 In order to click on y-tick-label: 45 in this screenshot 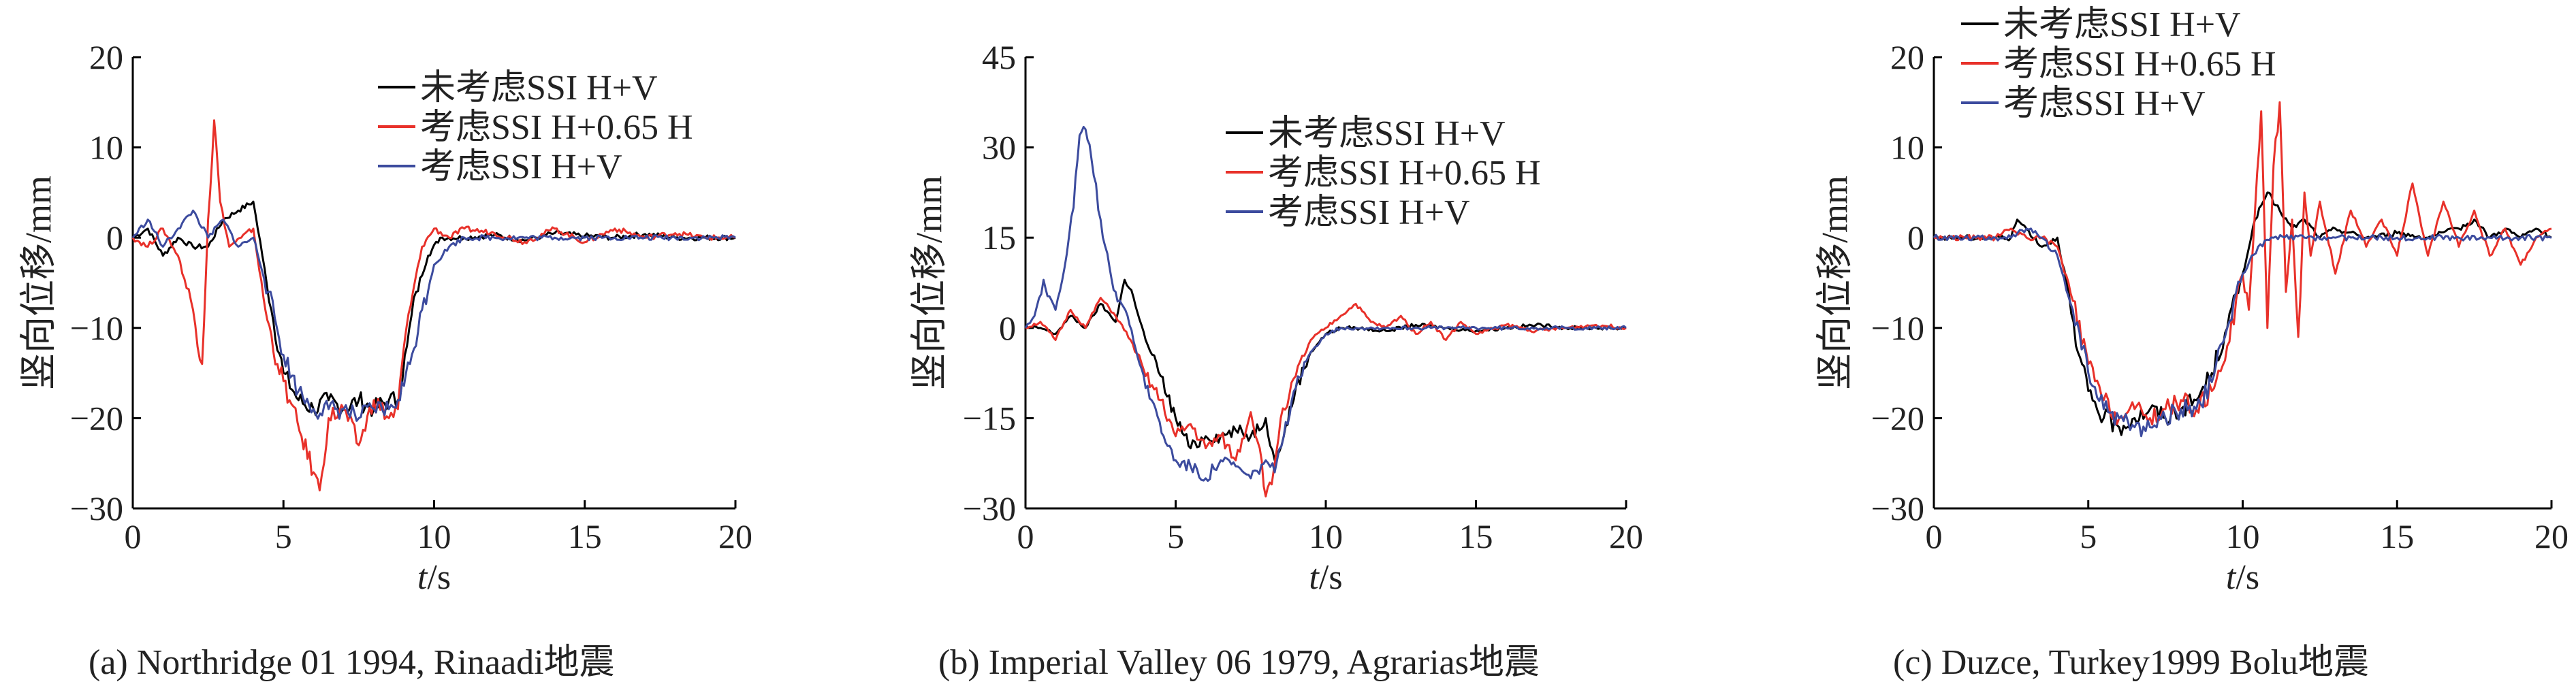, I will do `click(999, 57)`.